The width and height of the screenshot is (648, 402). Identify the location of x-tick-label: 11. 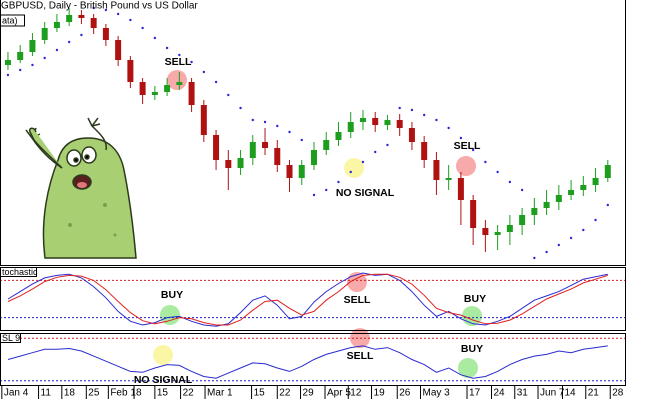
(46, 393).